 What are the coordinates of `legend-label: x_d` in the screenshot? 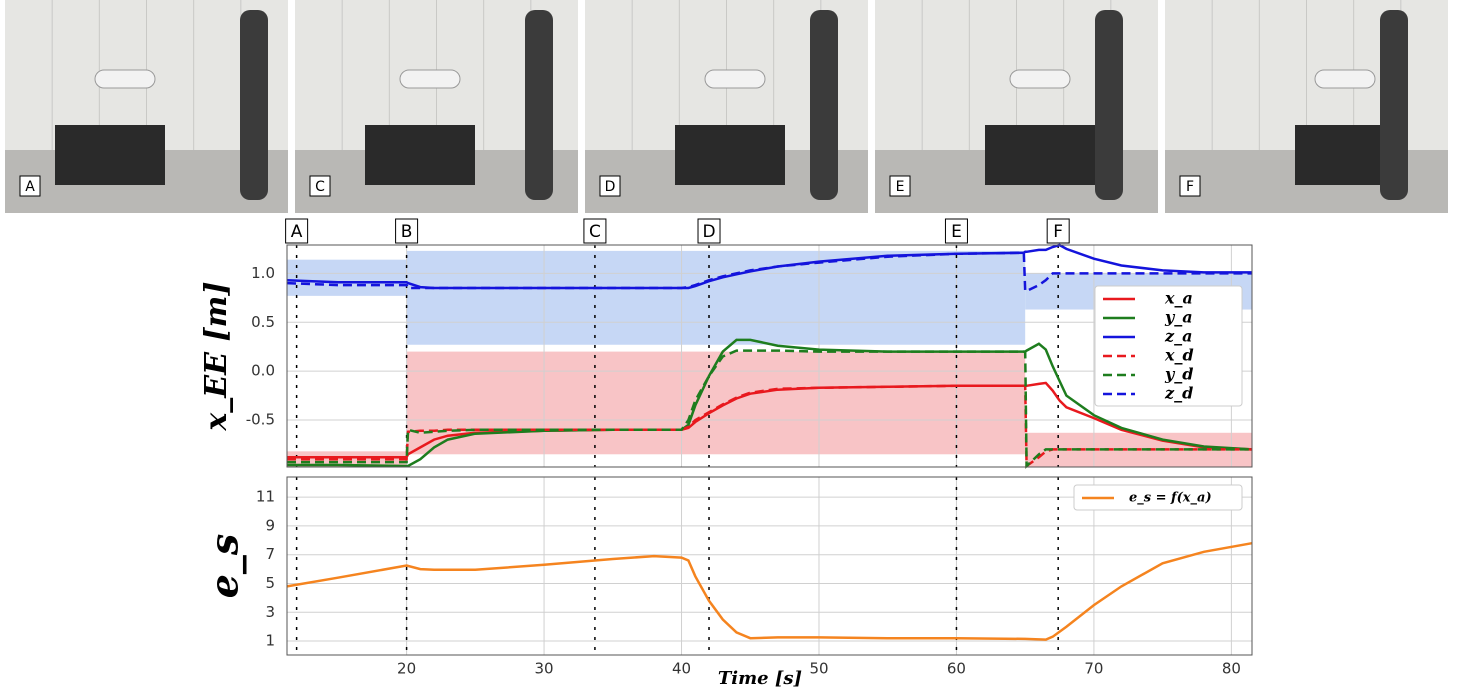 It's located at (1179, 355).